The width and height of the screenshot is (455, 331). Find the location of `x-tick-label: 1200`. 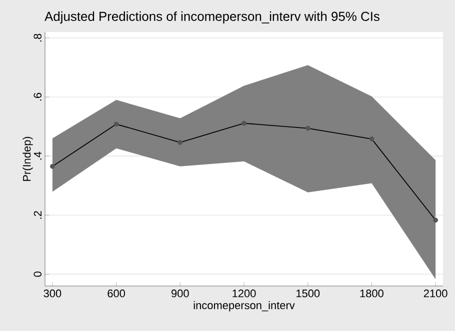

x-tick-label: 1200 is located at coordinates (244, 294).